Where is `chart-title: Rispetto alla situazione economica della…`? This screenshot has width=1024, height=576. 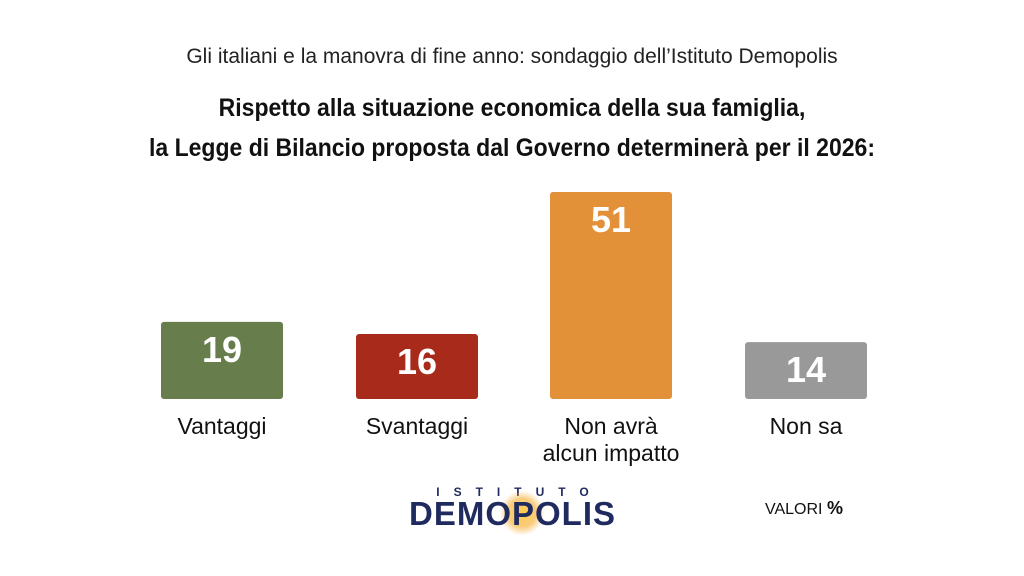 chart-title: Rispetto alla situazione economica della… is located at coordinates (512, 128).